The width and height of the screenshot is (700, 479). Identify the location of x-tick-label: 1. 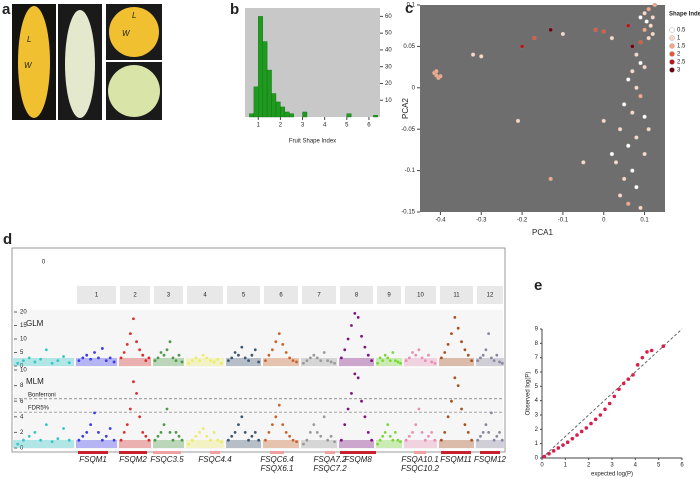
(566, 466).